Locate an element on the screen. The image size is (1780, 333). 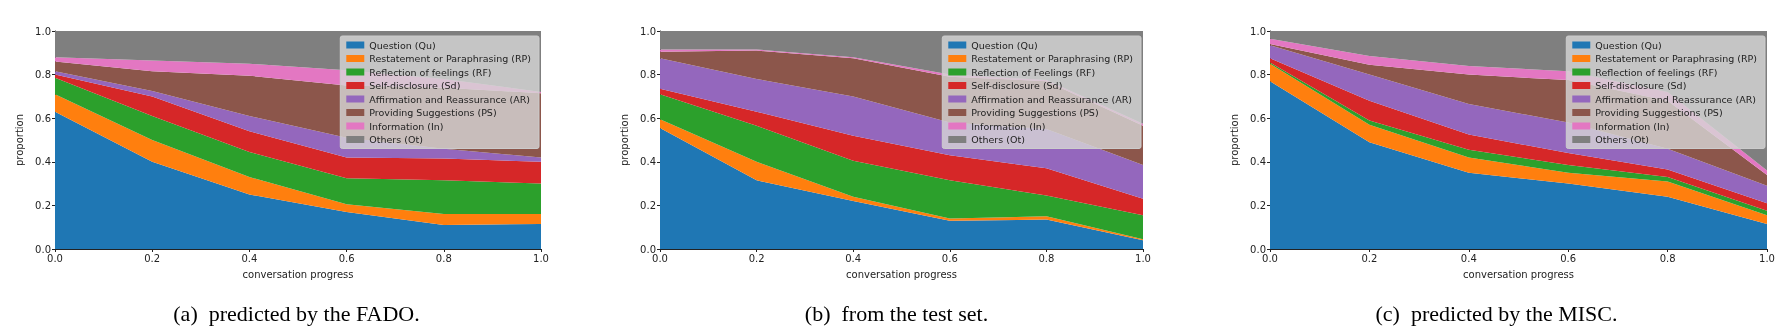
text: (c) predicted by the MISC. is located at coordinates (1496, 313).